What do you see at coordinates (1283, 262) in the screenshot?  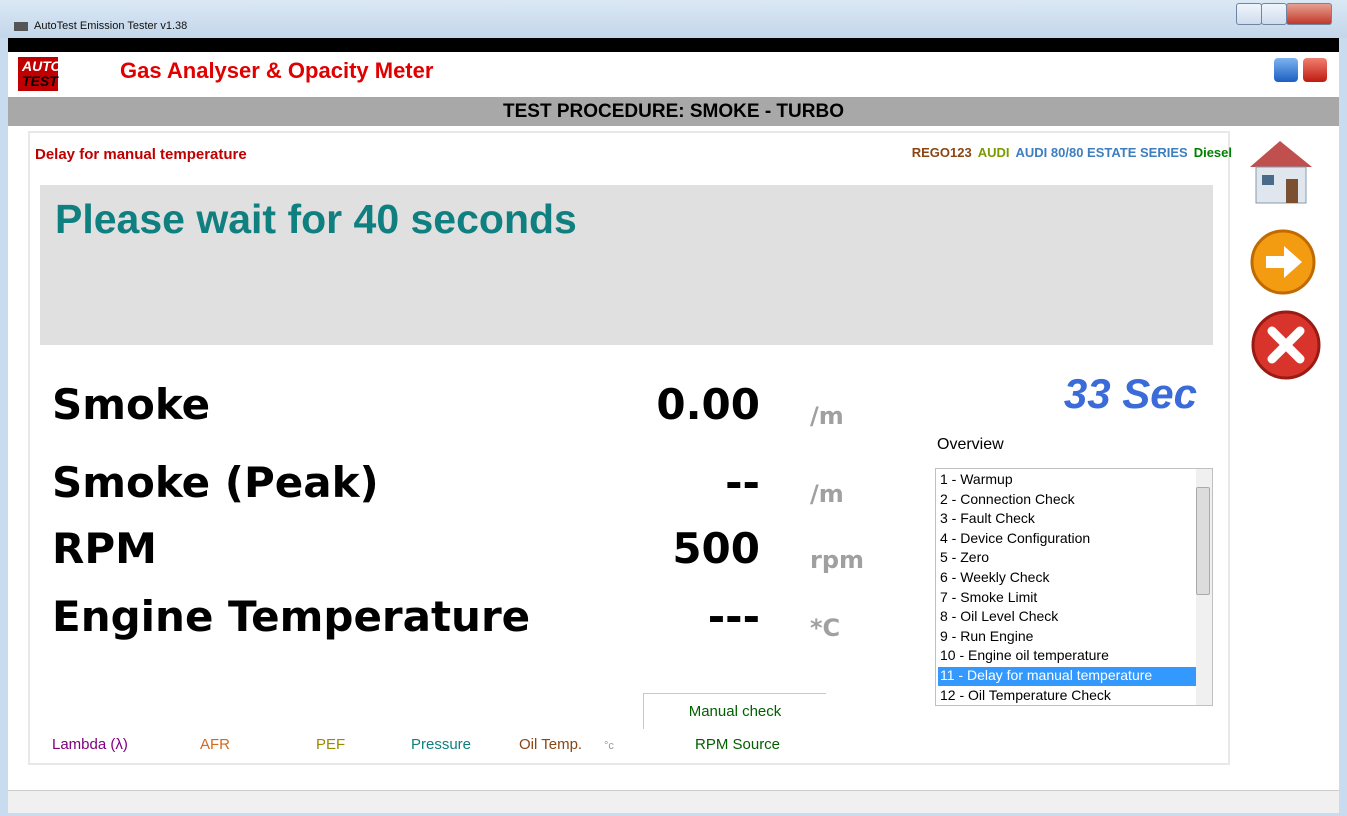 I see `next-button` at bounding box center [1283, 262].